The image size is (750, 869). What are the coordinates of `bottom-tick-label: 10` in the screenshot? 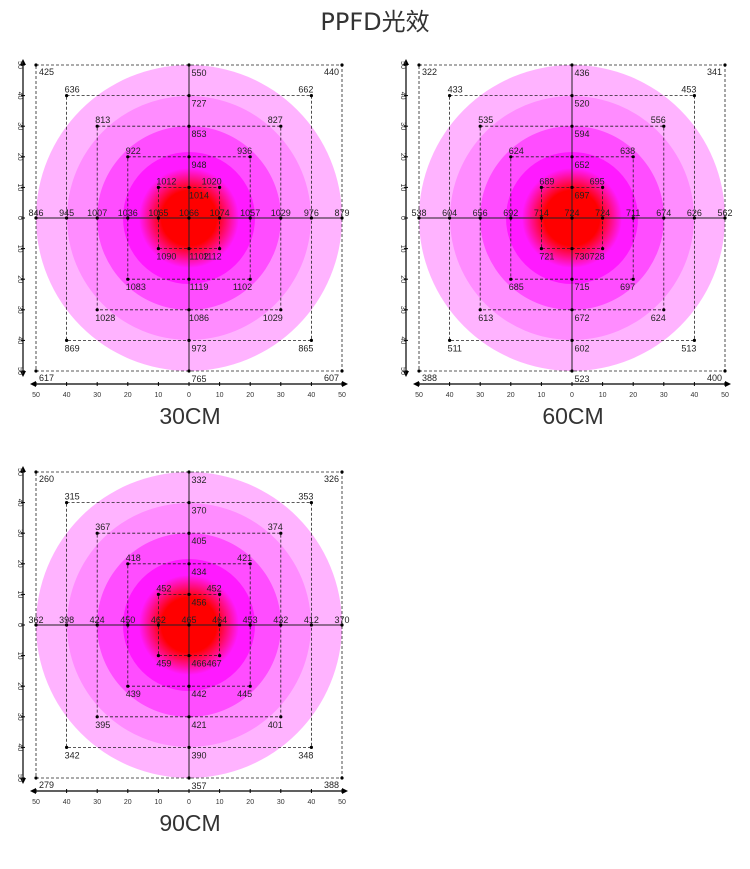 It's located at (159, 802).